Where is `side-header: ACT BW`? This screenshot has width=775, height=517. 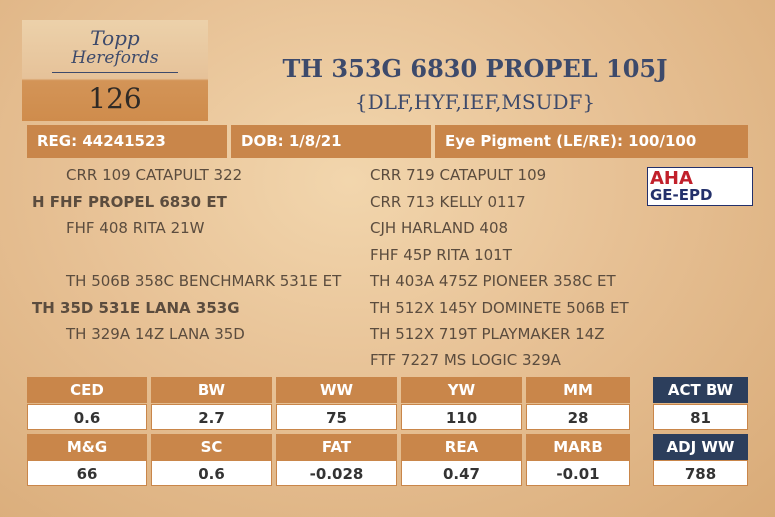 side-header: ACT BW is located at coordinates (700, 390).